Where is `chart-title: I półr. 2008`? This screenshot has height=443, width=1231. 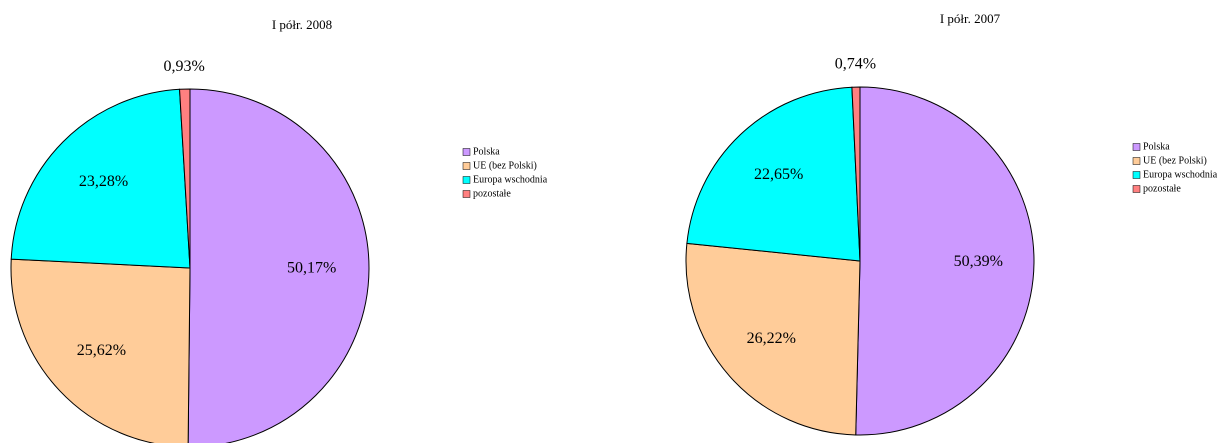
chart-title: I półr. 2008 is located at coordinates (302, 24).